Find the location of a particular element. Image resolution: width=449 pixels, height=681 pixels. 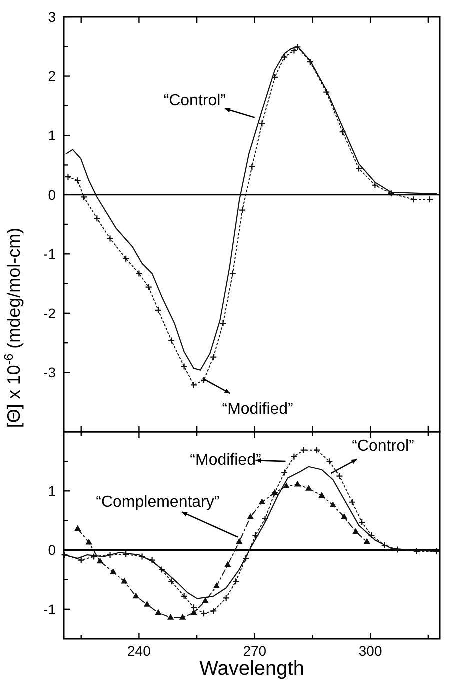

y-tick-label: -2 is located at coordinates (50, 313).